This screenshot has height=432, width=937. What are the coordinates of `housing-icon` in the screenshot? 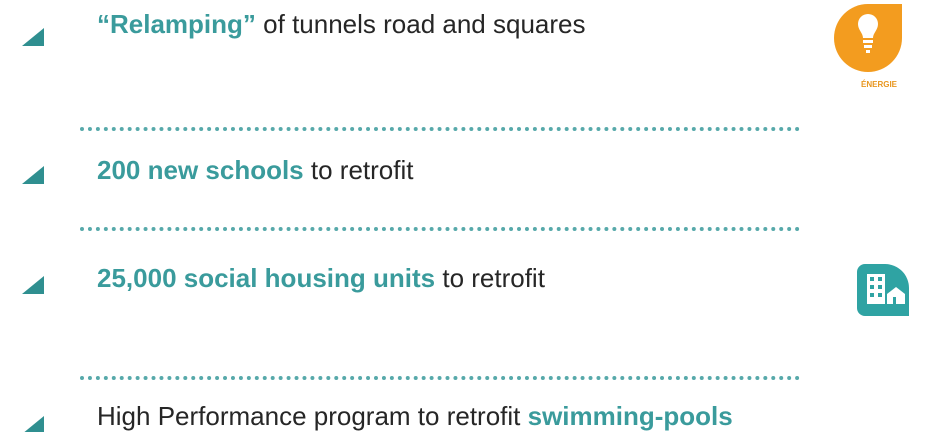 It's located at (883, 290).